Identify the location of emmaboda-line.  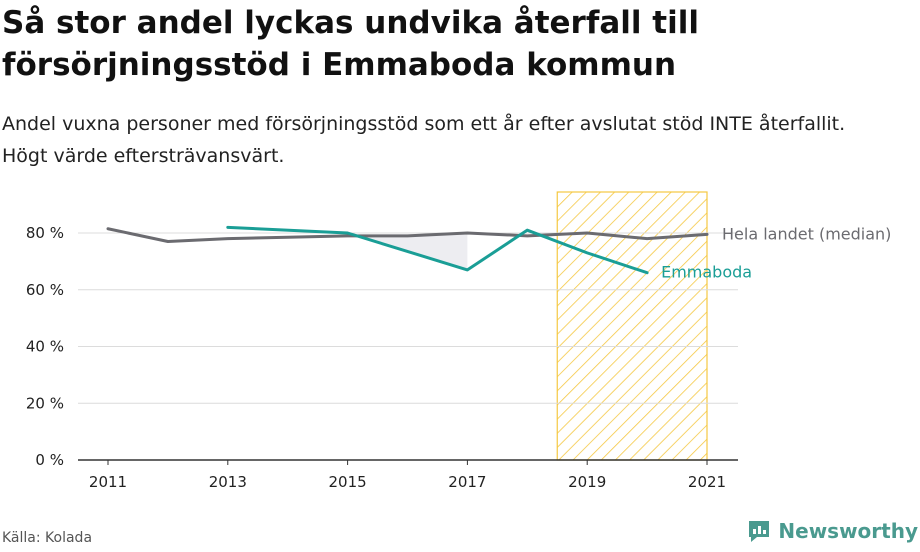
(437, 250).